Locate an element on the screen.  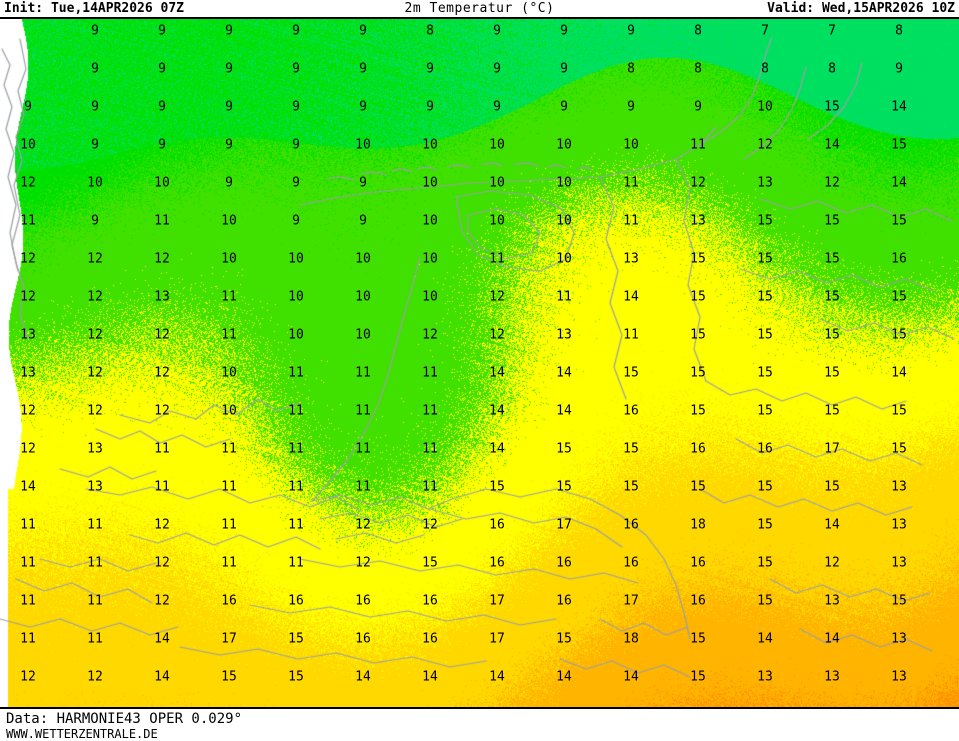
data-source-label: Data: HARMONIE43 OPER 0.029° is located at coordinates (124, 719).